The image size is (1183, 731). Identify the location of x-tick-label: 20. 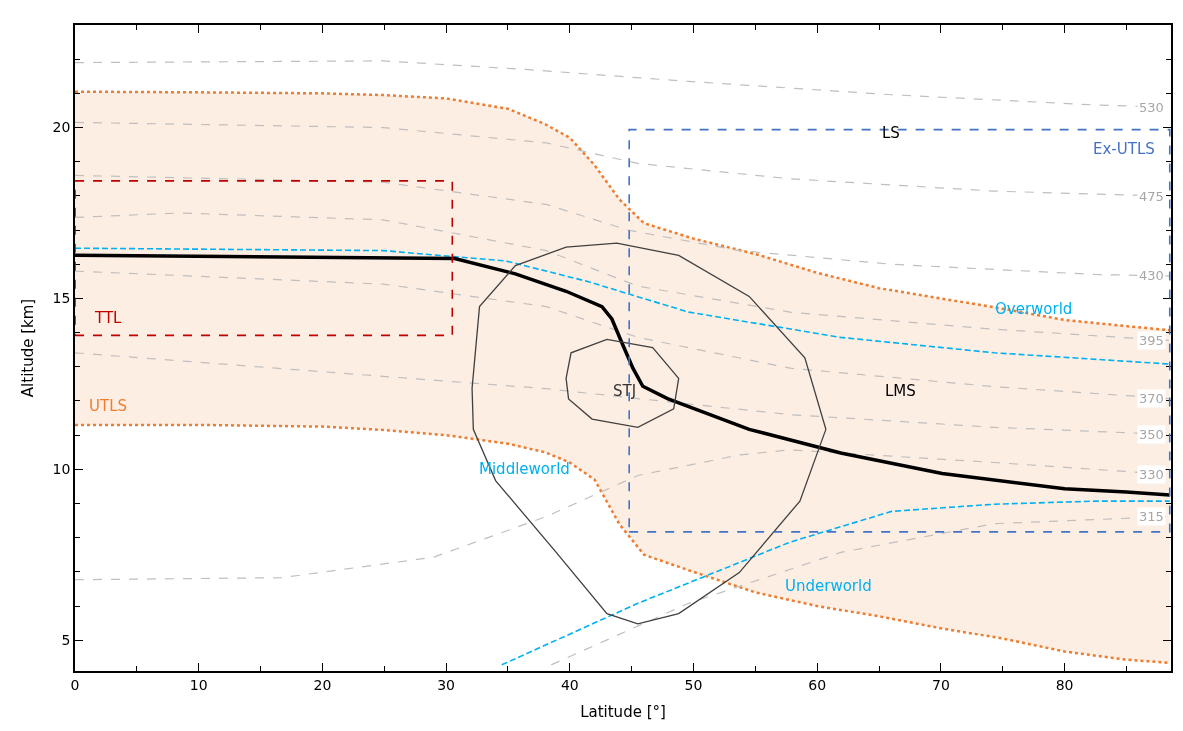
(322, 684).